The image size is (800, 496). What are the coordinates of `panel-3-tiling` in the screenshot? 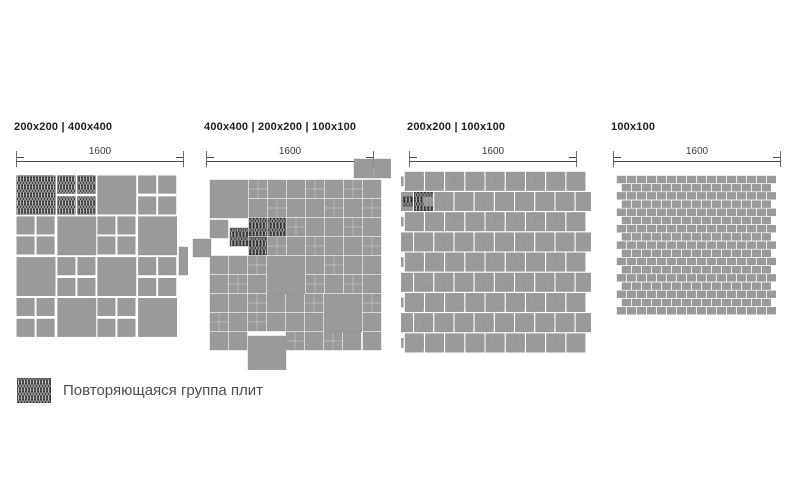 It's located at (496, 262).